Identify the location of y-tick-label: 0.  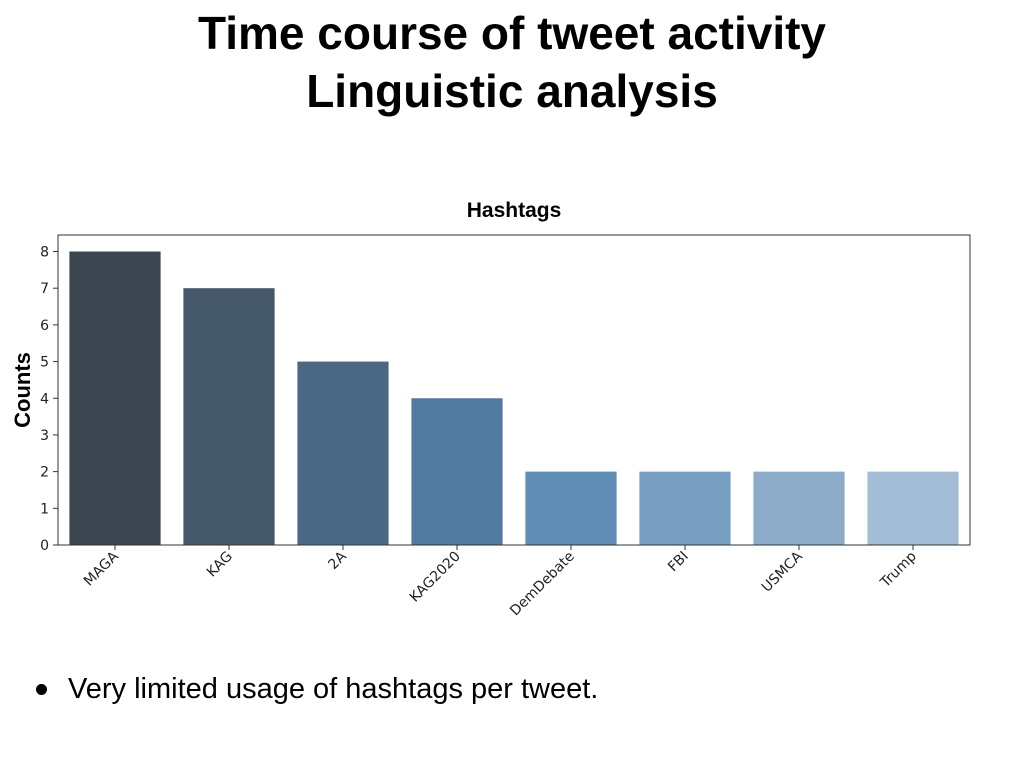
(44, 546).